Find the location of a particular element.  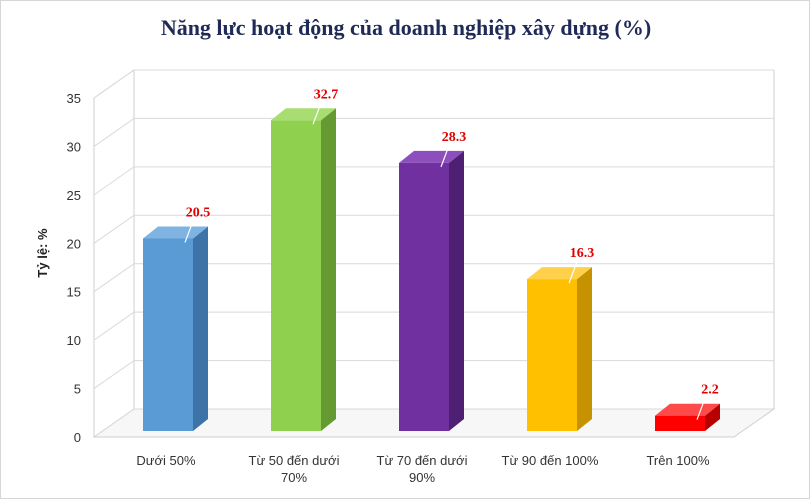

y-axis-title: Tỷ lệ: % is located at coordinates (42, 253).